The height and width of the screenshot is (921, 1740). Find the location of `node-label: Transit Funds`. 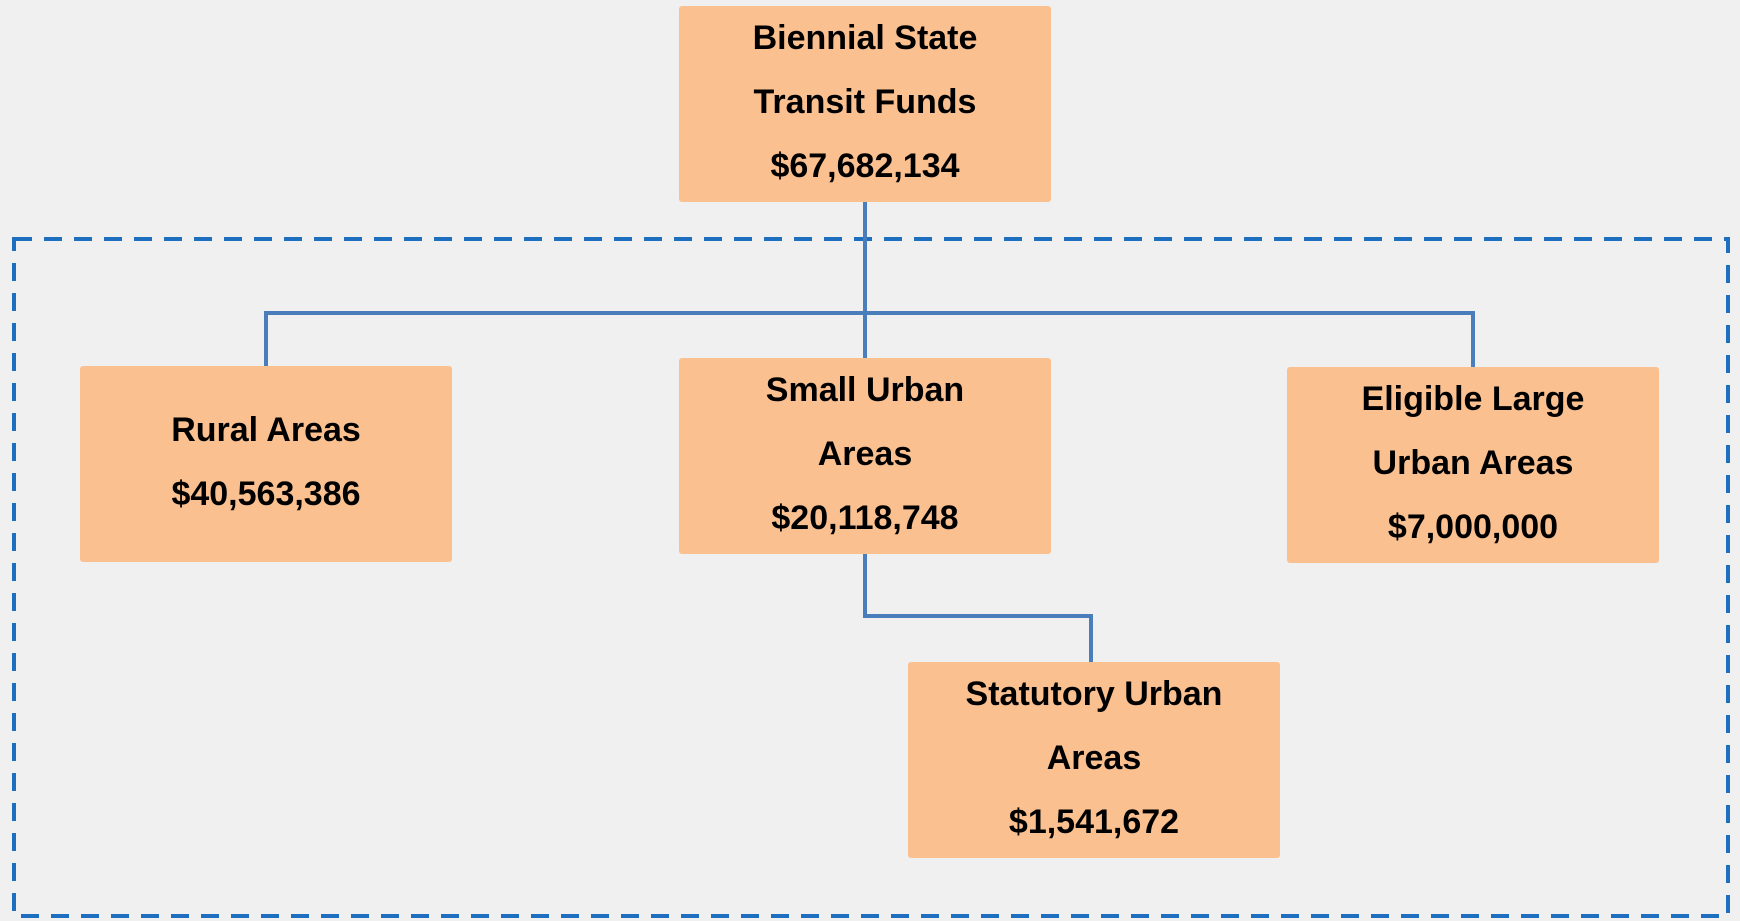

node-label: Transit Funds is located at coordinates (865, 102).